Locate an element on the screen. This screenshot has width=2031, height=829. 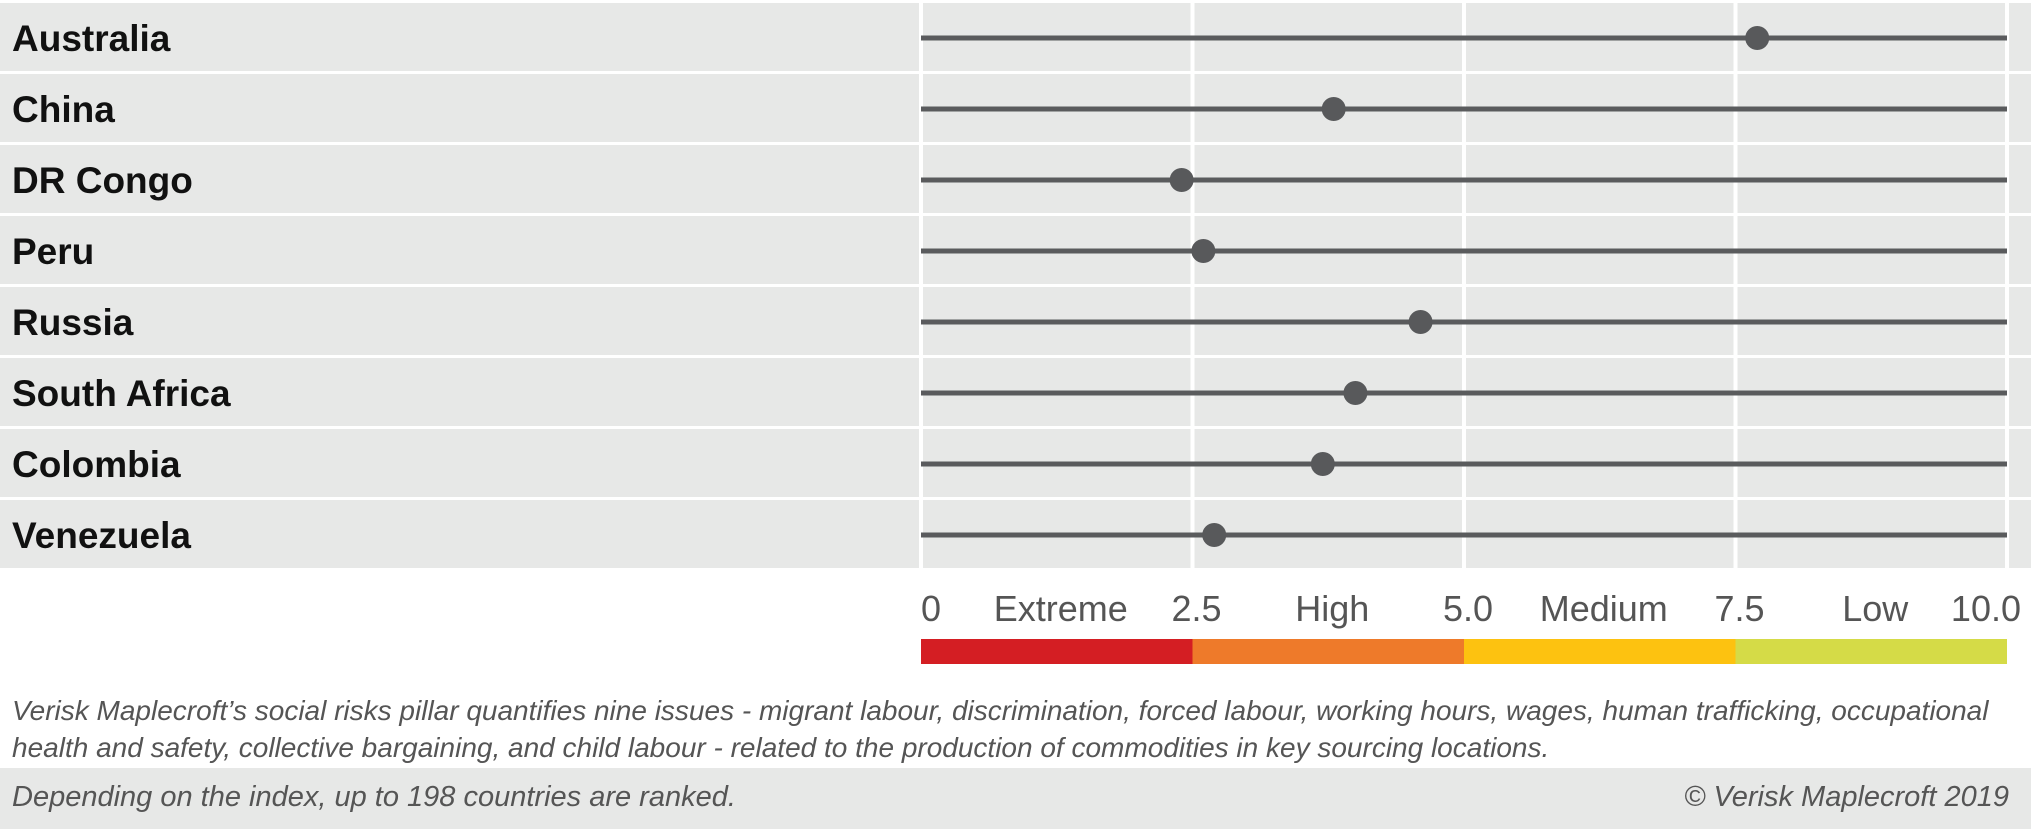
x-tick-label: 7.5 is located at coordinates (1739, 608).